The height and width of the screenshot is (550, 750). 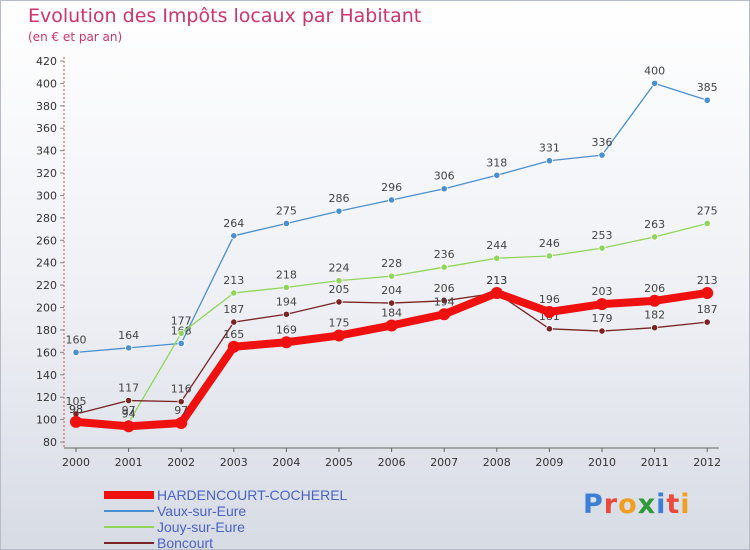 What do you see at coordinates (76, 339) in the screenshot?
I see `data-label: 160` at bounding box center [76, 339].